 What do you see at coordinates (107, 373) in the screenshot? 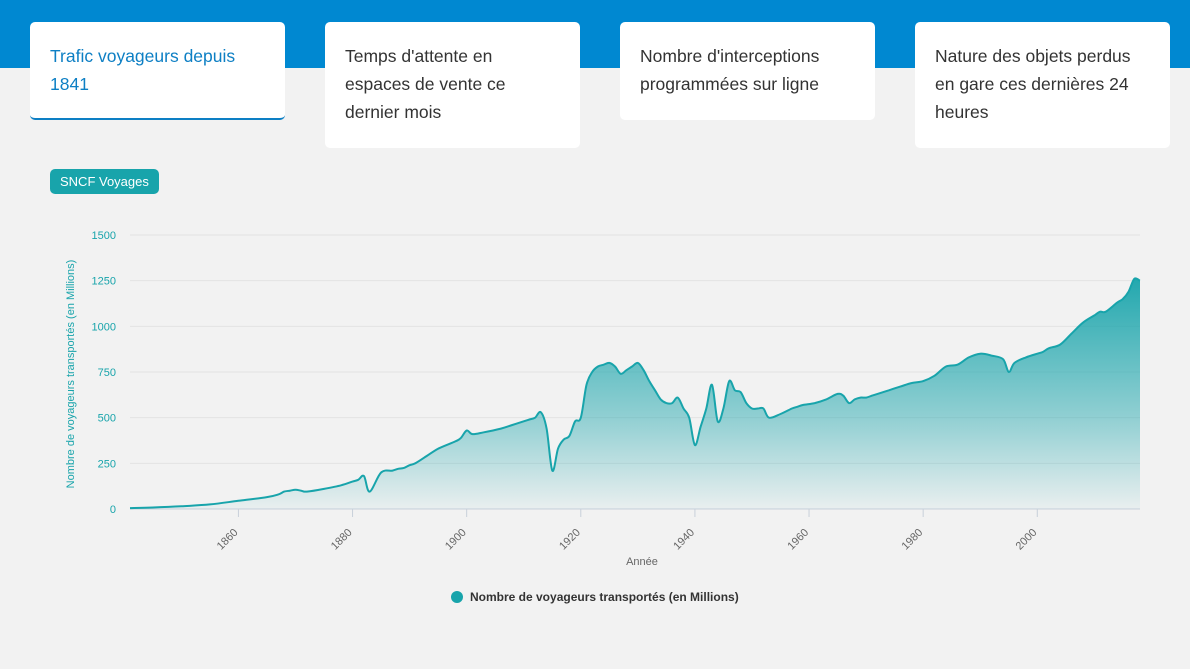
I see `y-tick-label: 750` at bounding box center [107, 373].